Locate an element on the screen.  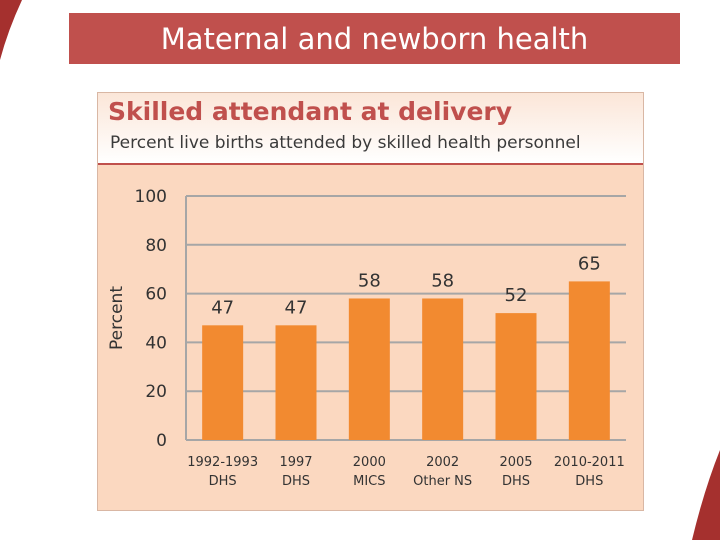
x-tick-label: 2005 is located at coordinates (515, 462).